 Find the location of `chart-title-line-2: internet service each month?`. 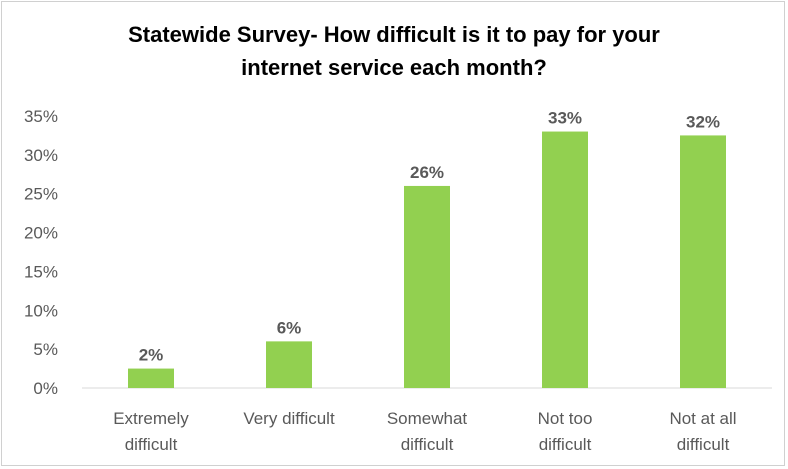

chart-title-line-2: internet service each month? is located at coordinates (394, 67).